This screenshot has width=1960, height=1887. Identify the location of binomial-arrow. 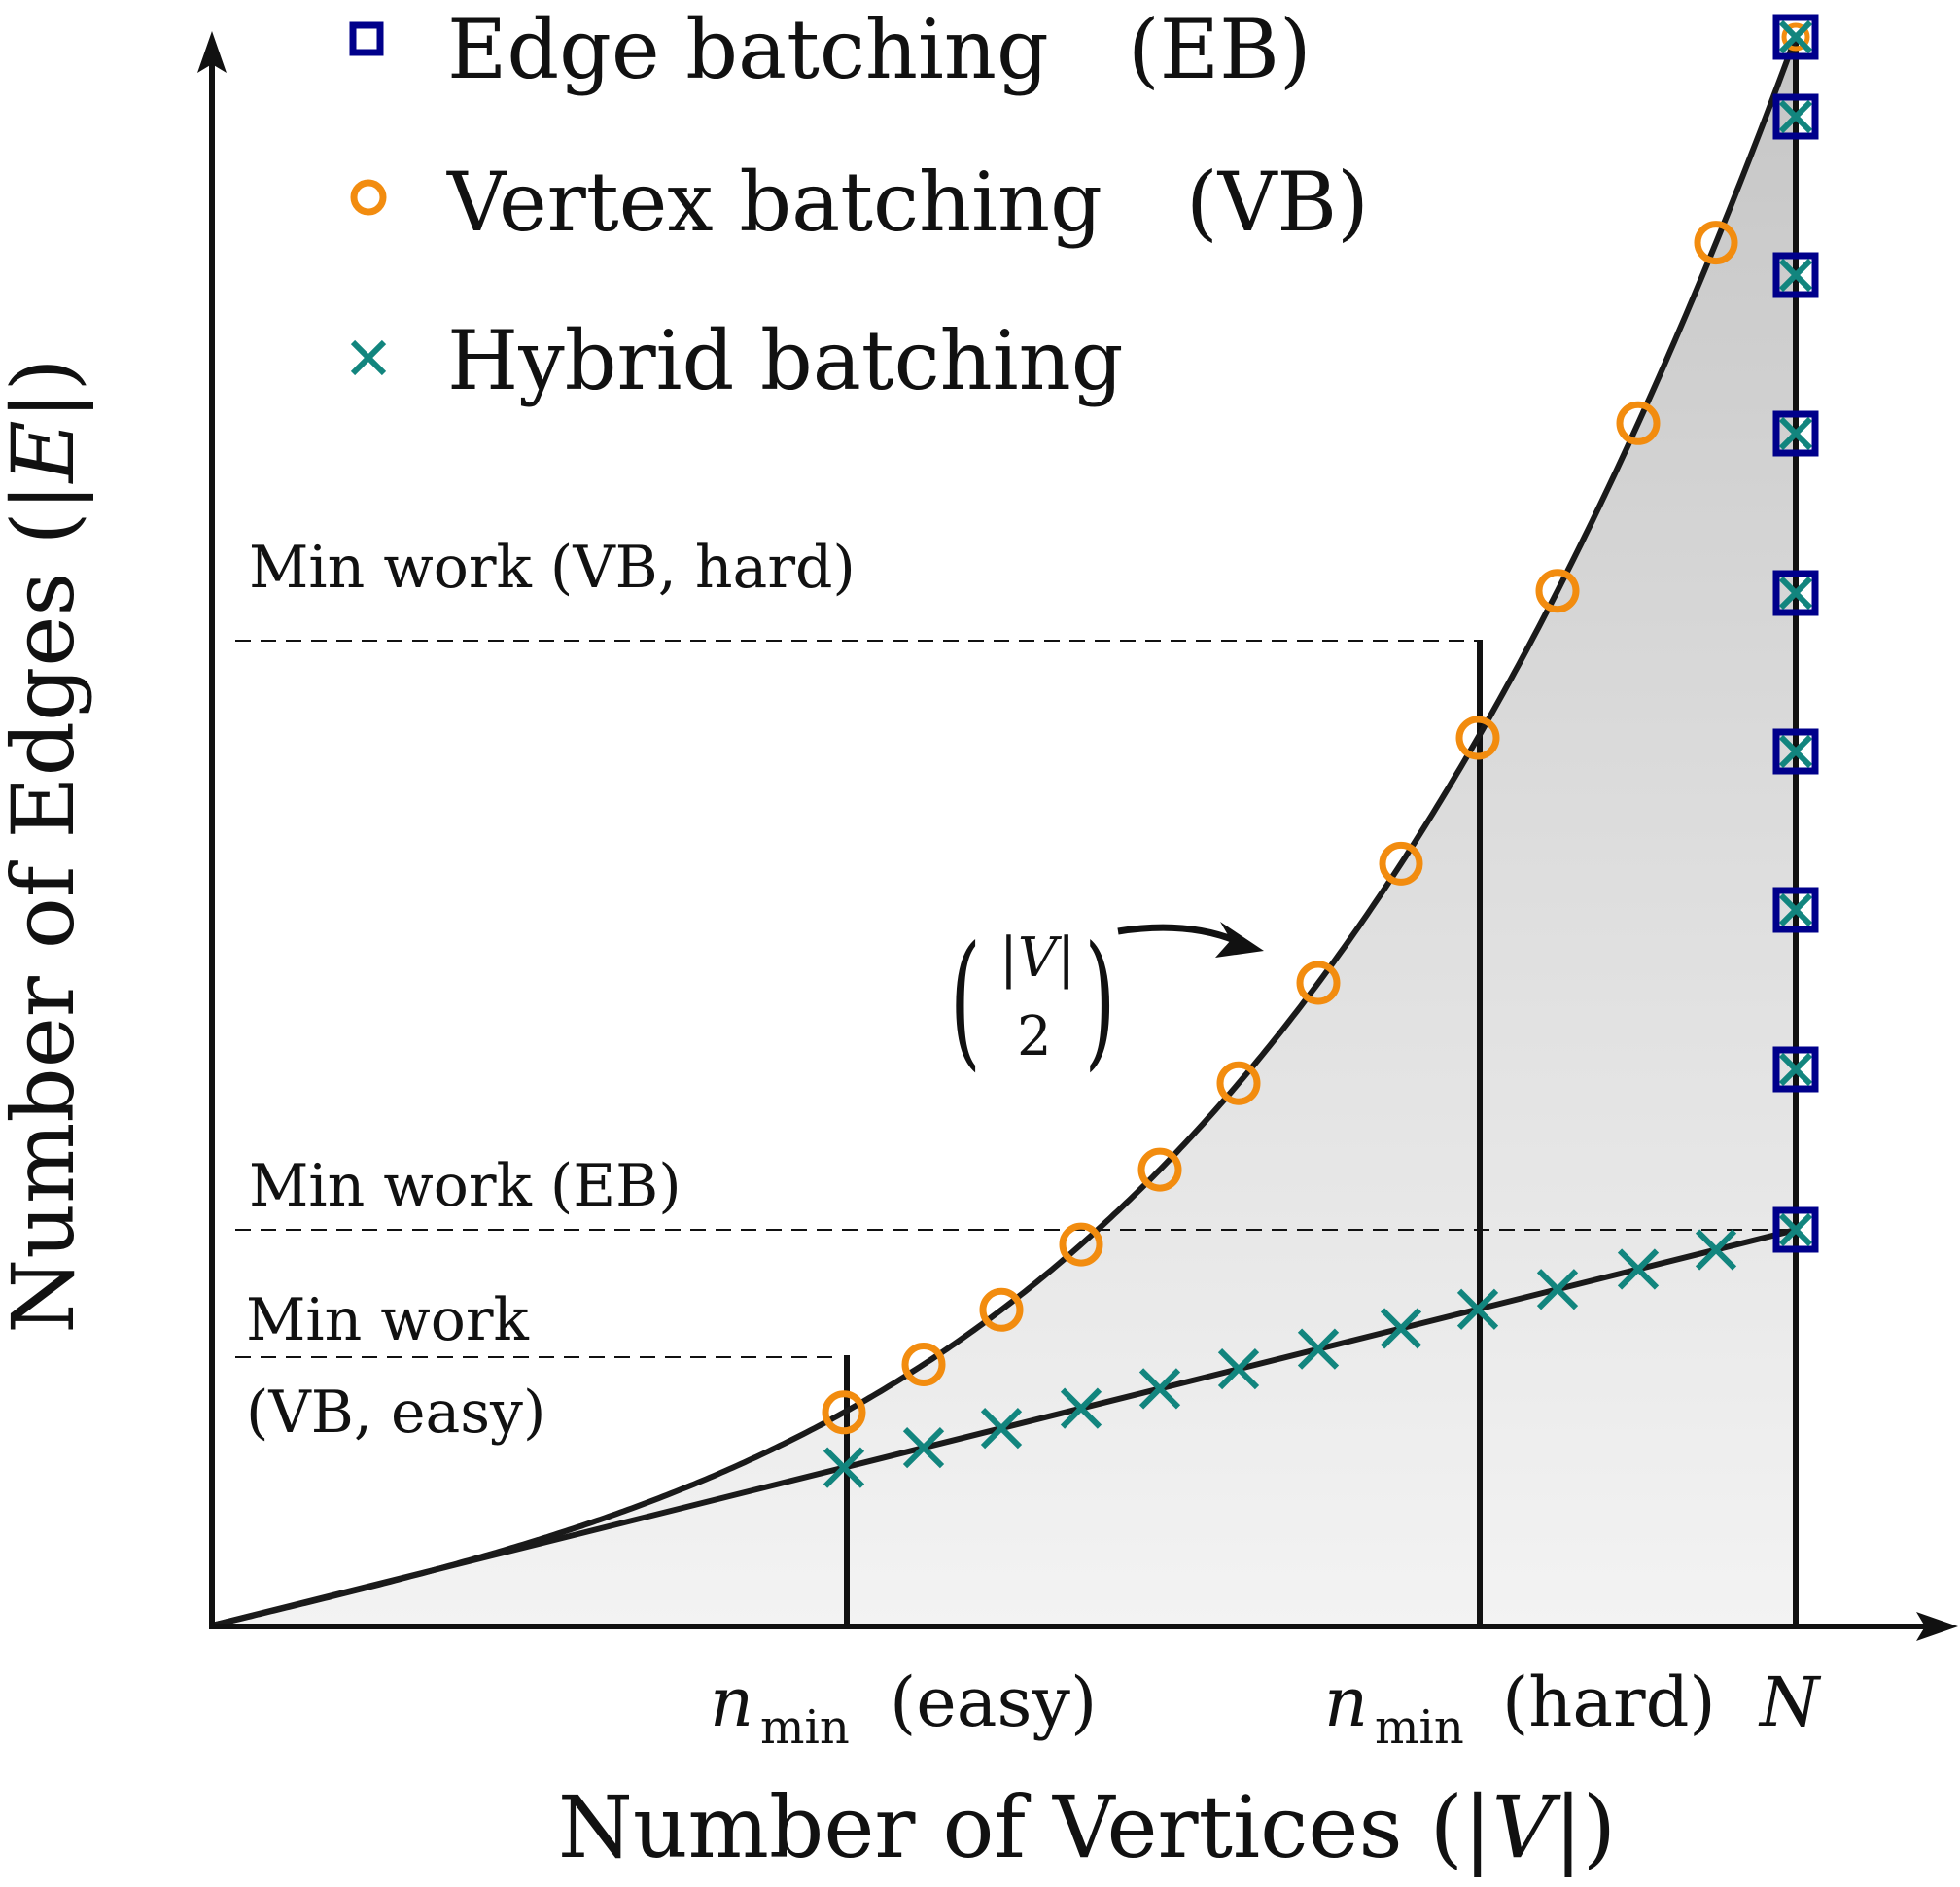
(1178, 935).